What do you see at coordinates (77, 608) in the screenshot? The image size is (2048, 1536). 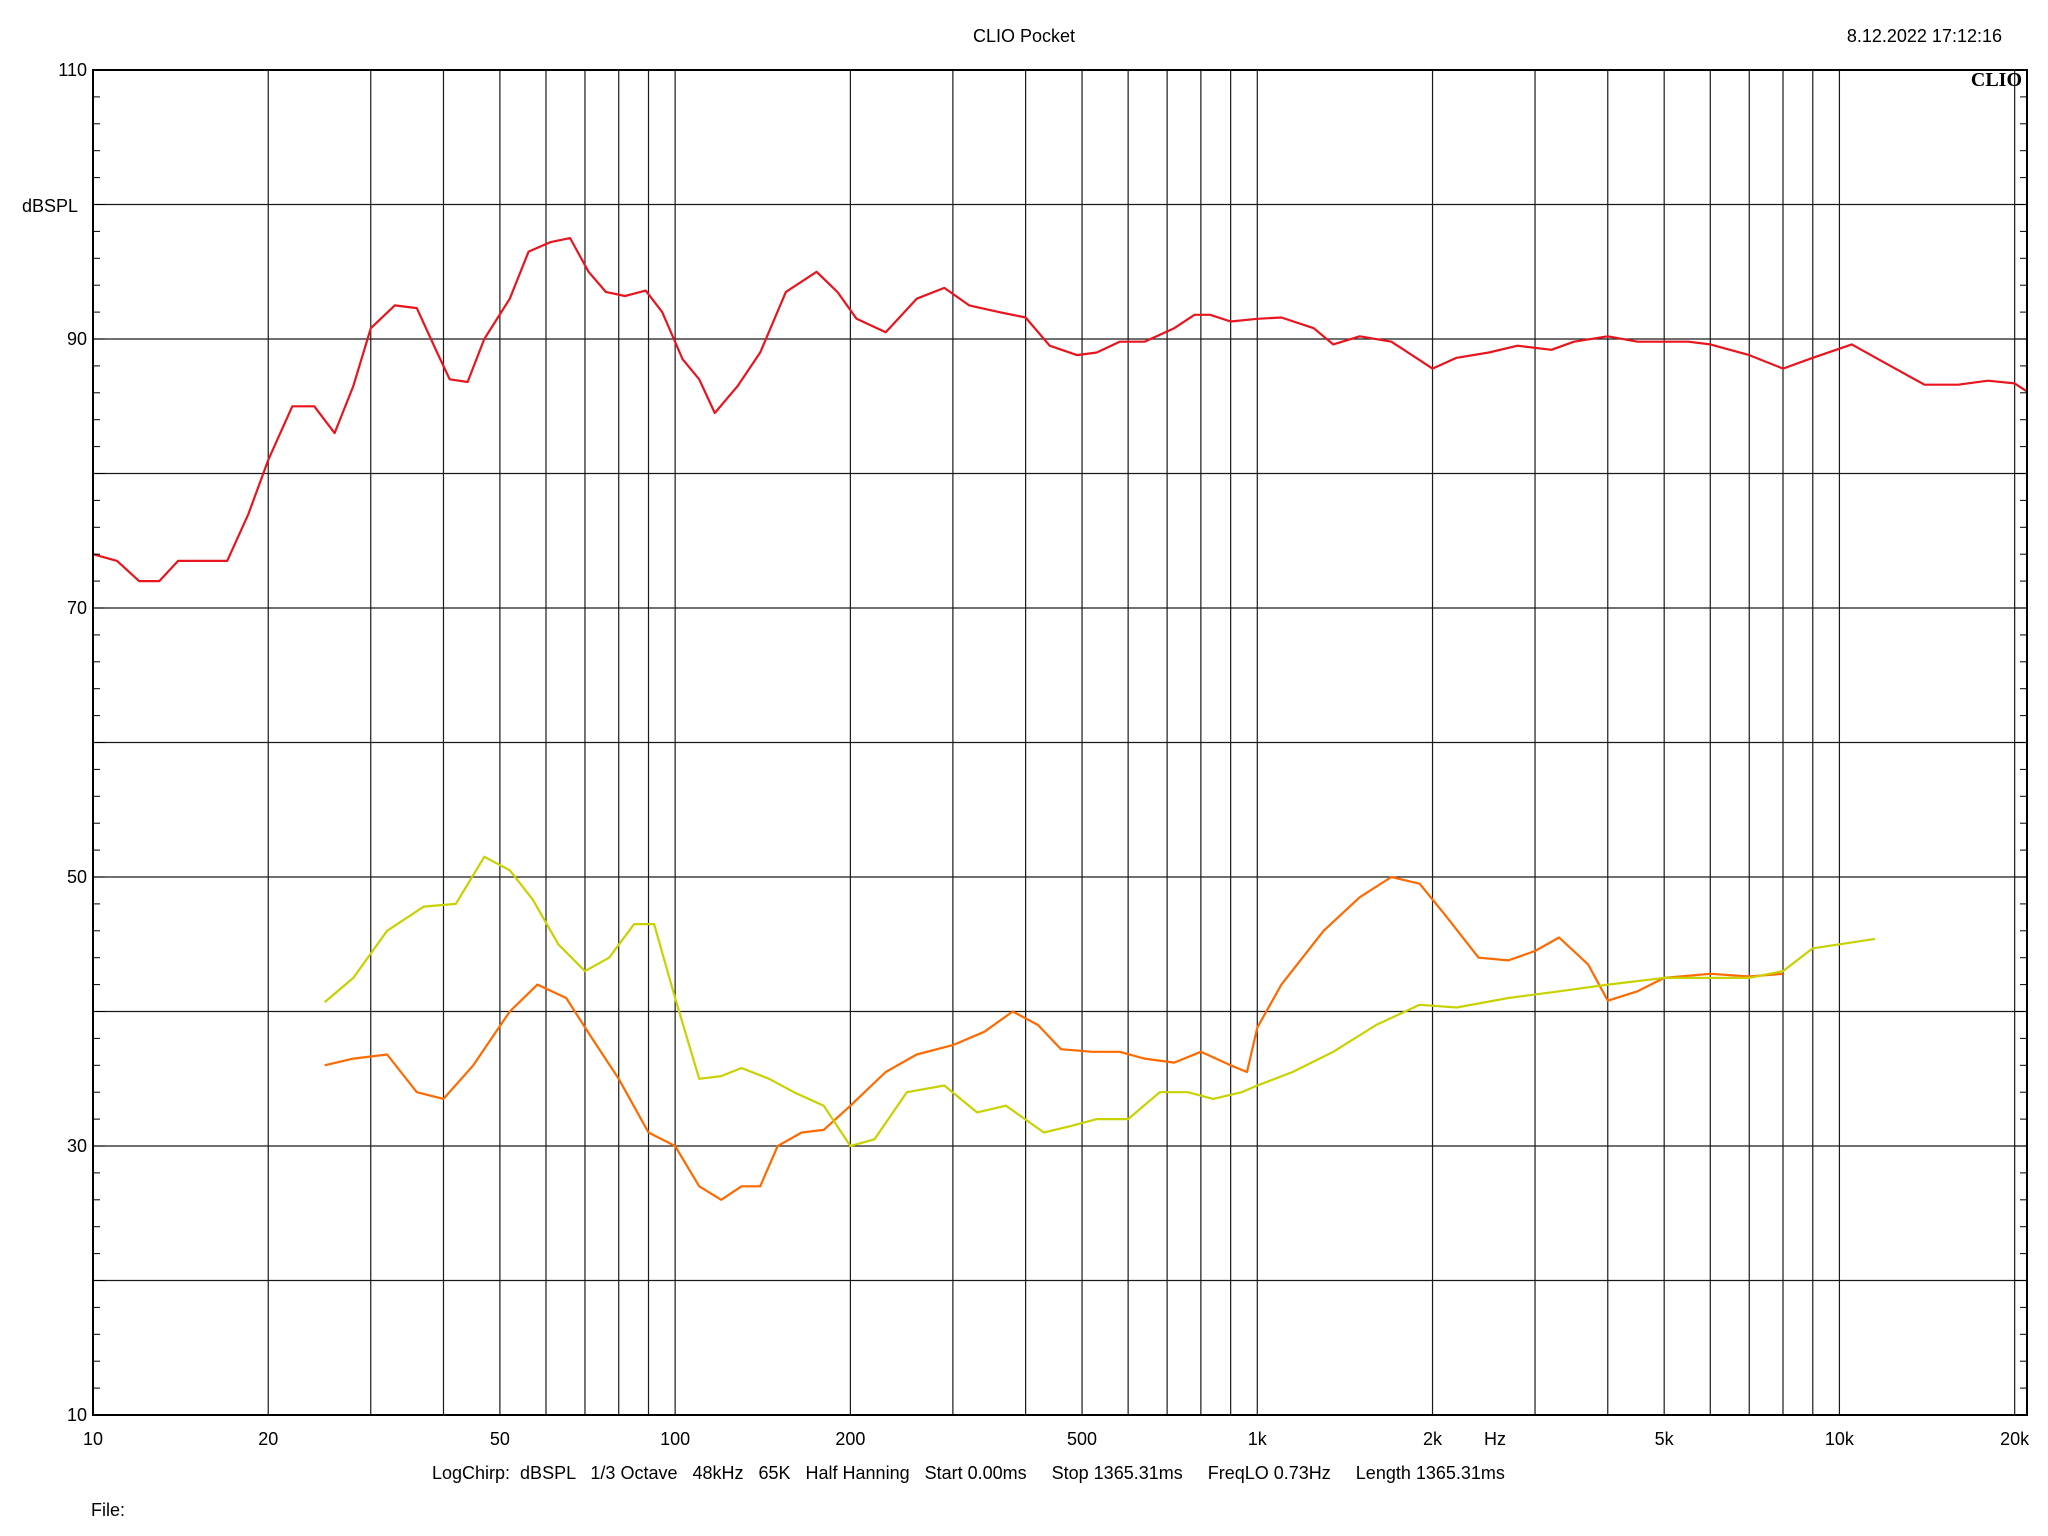 I see `y-tick-label: 70` at bounding box center [77, 608].